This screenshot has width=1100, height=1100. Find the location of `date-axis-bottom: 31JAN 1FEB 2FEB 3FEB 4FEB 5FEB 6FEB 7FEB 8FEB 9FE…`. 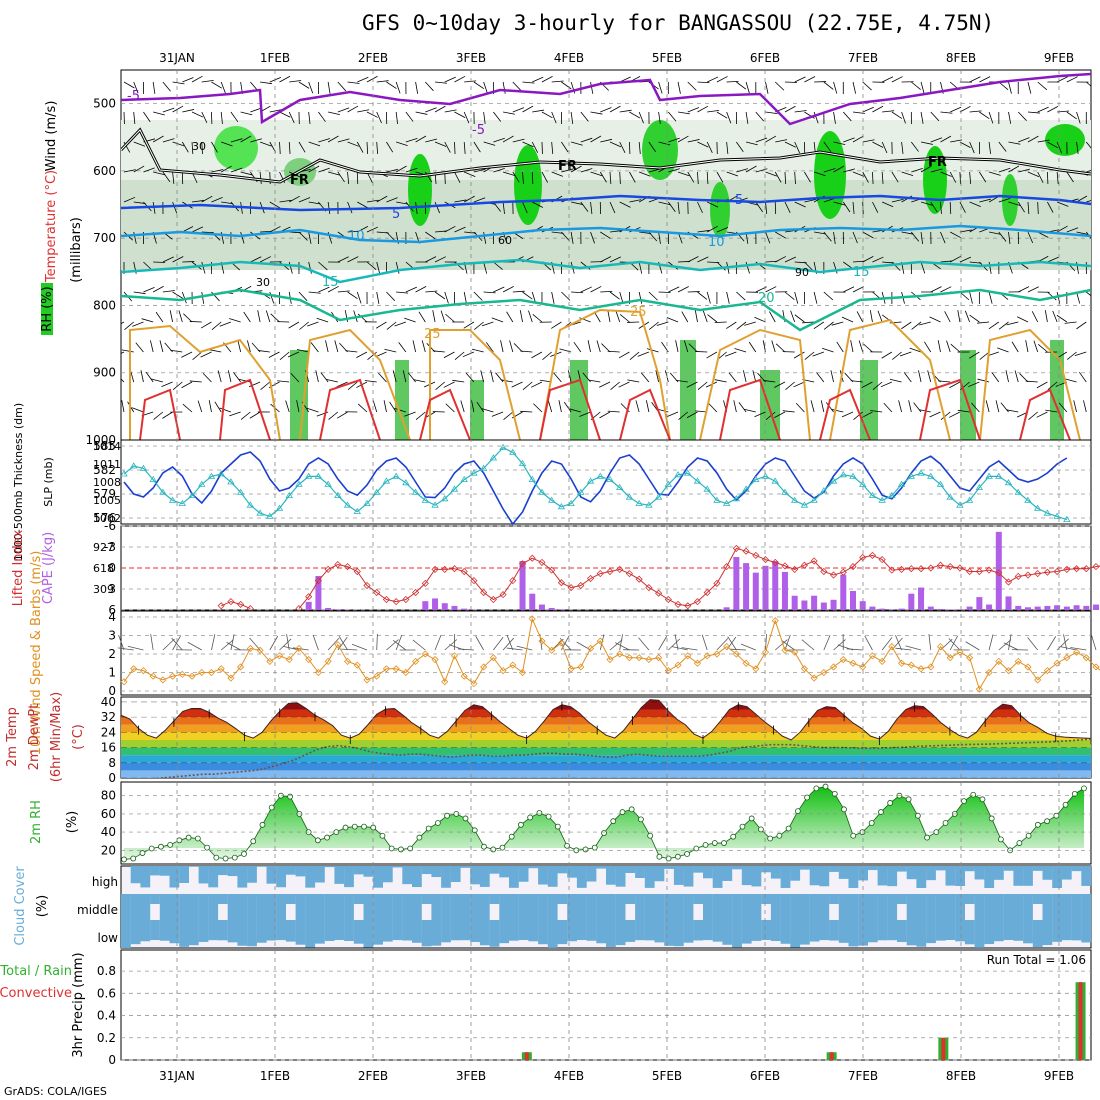

date-axis-bottom: 31JAN 1FEB 2FEB 3FEB 4FEB 5FEB 6FEB 7FEB 8FEB 9FE… is located at coordinates (616, 1076).